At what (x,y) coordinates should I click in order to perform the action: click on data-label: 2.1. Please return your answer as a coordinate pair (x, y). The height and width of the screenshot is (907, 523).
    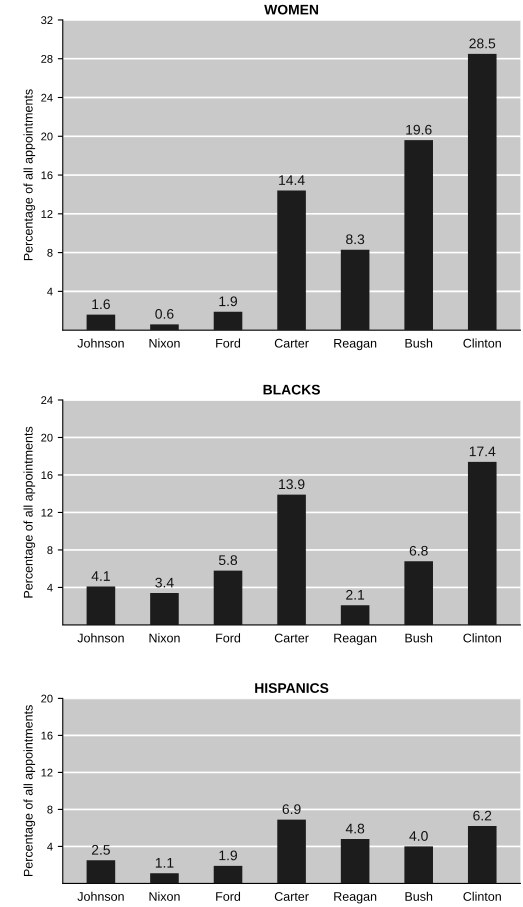
    Looking at the image, I should click on (355, 595).